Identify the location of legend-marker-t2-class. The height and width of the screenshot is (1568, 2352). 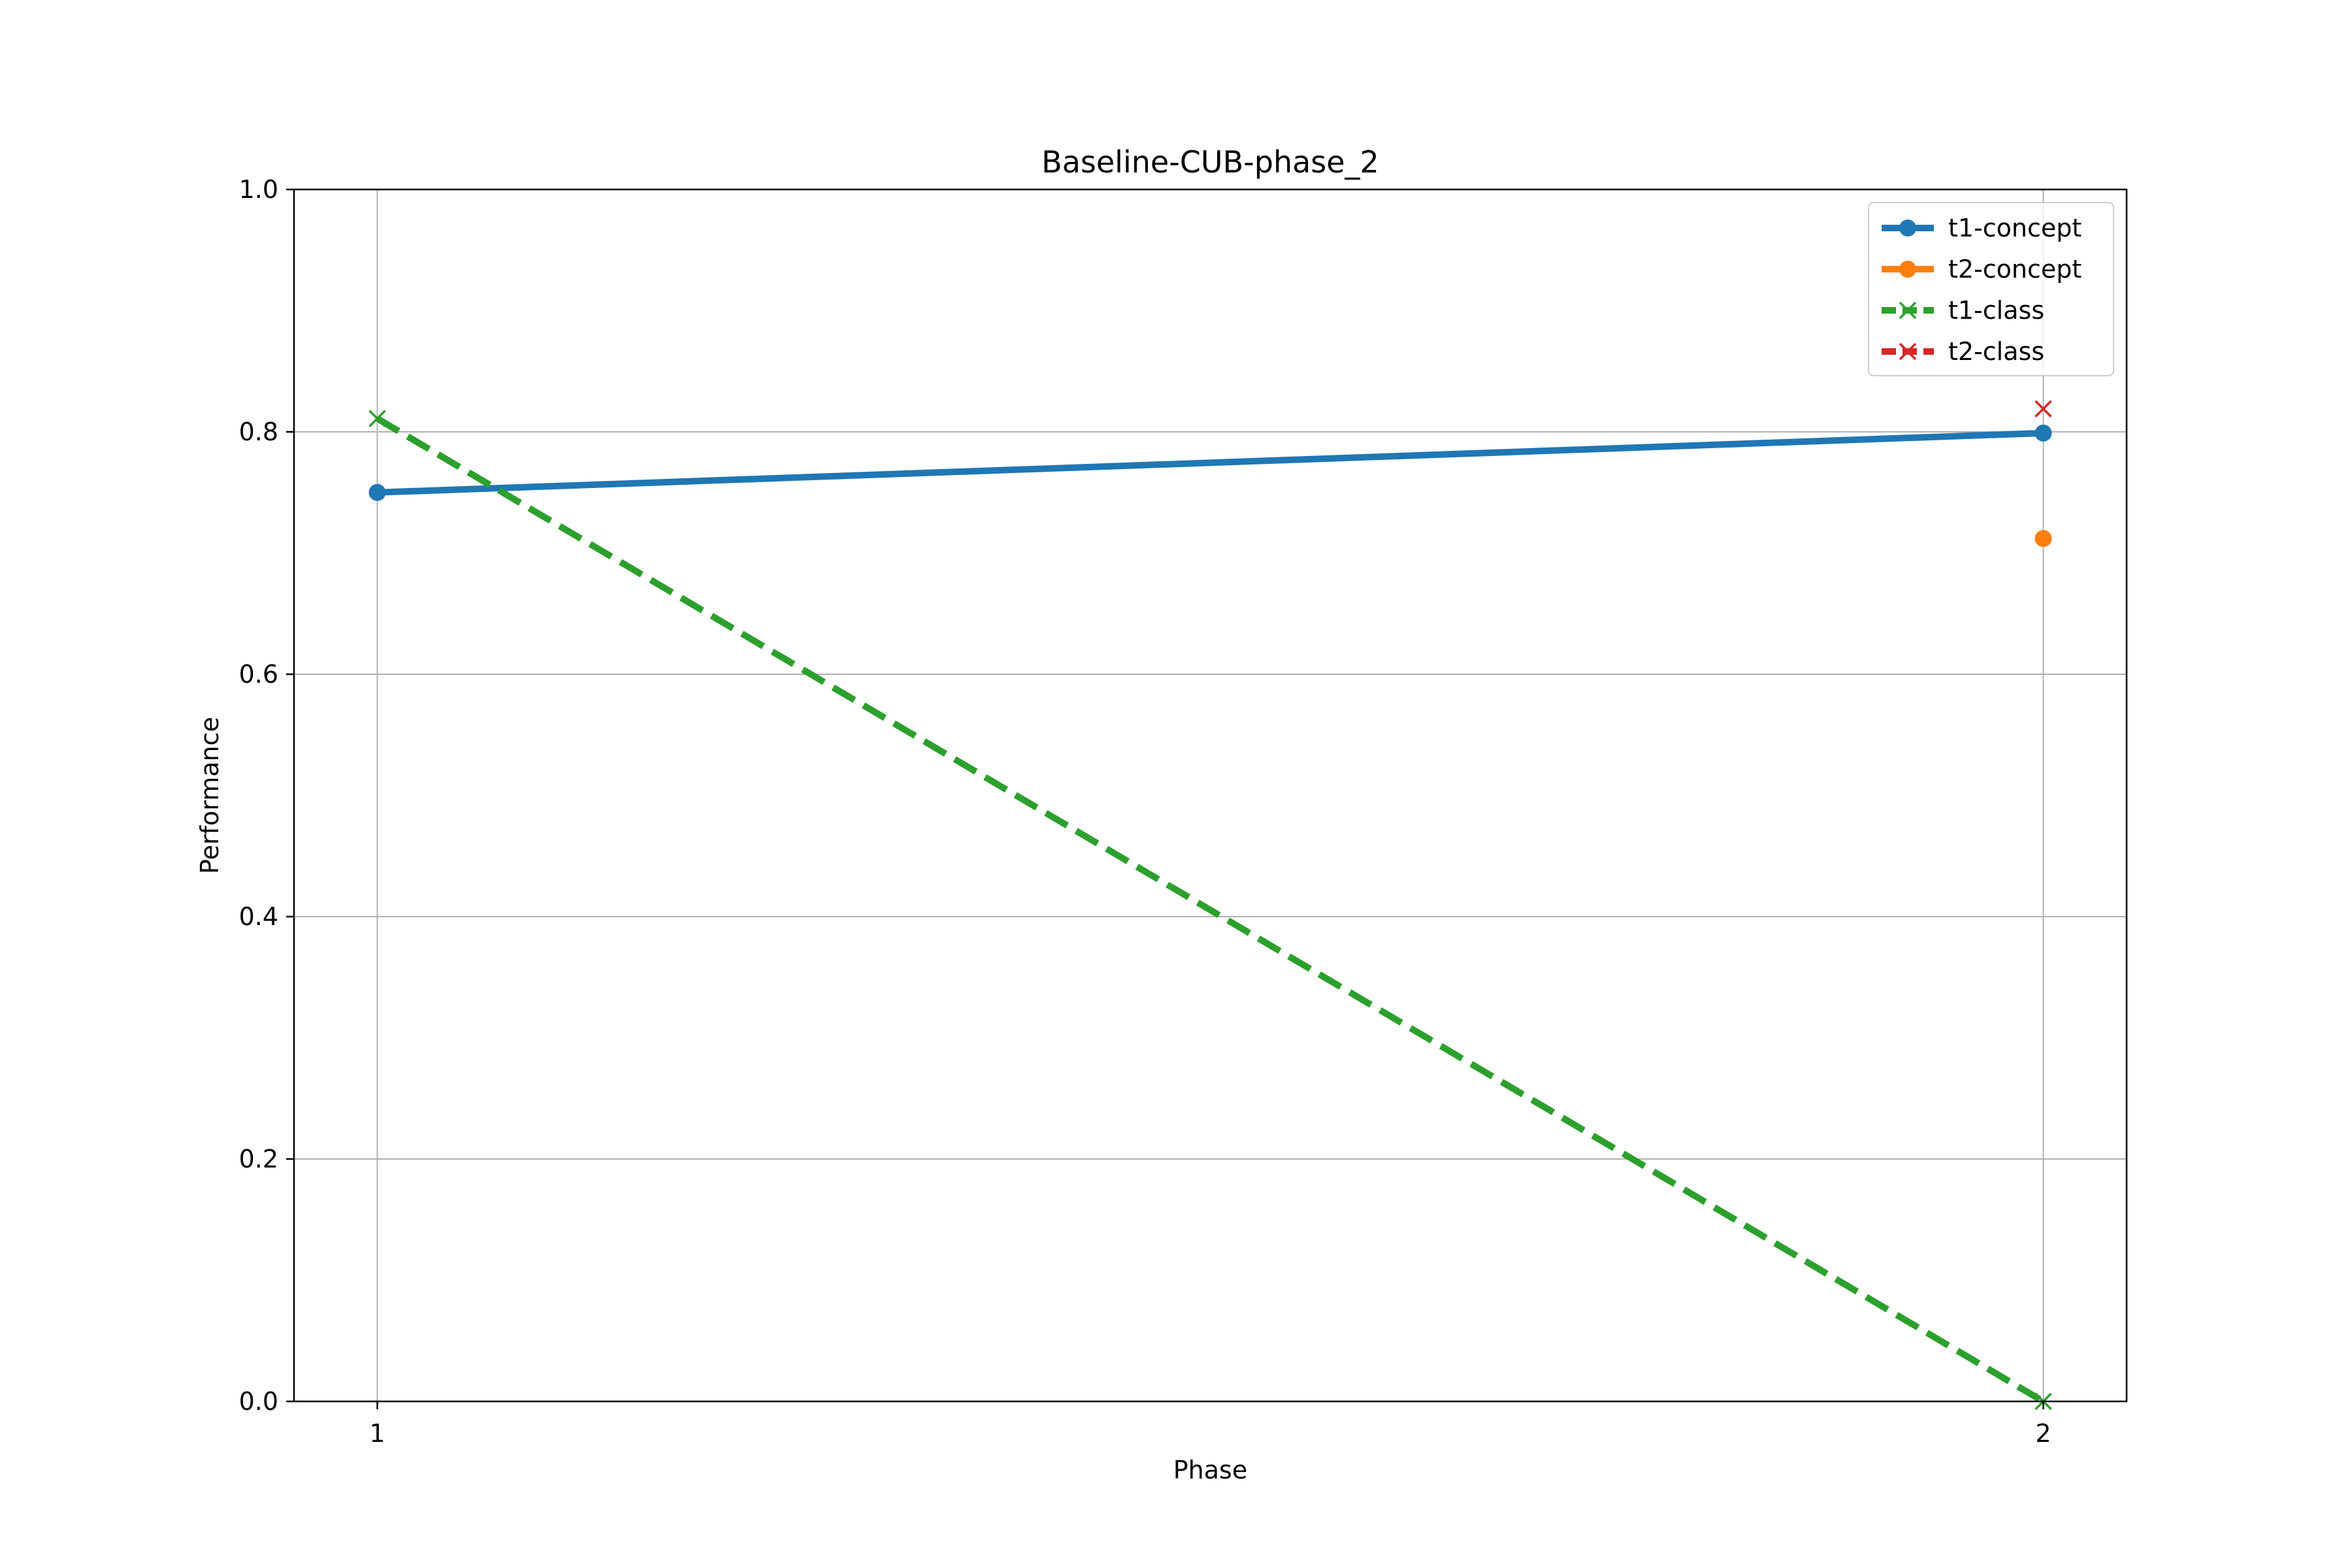
(1908, 351).